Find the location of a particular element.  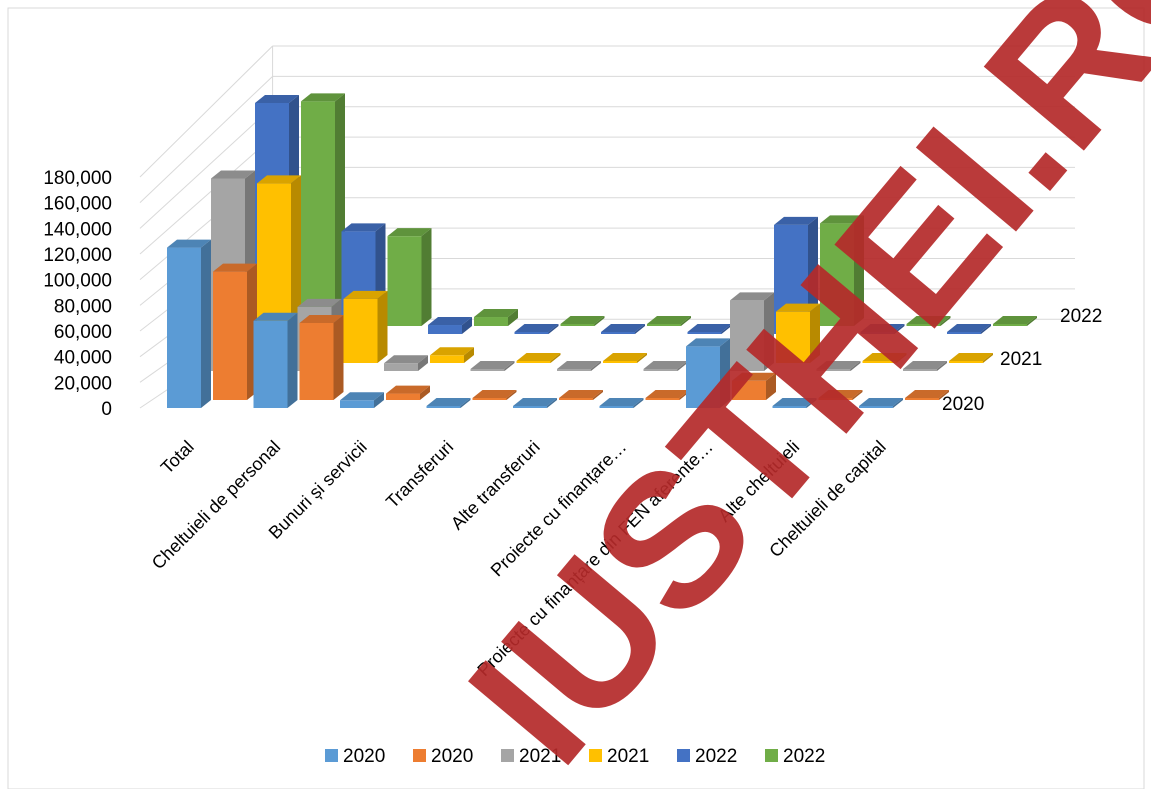

y-tick-label: 60,000 is located at coordinates (83, 332).